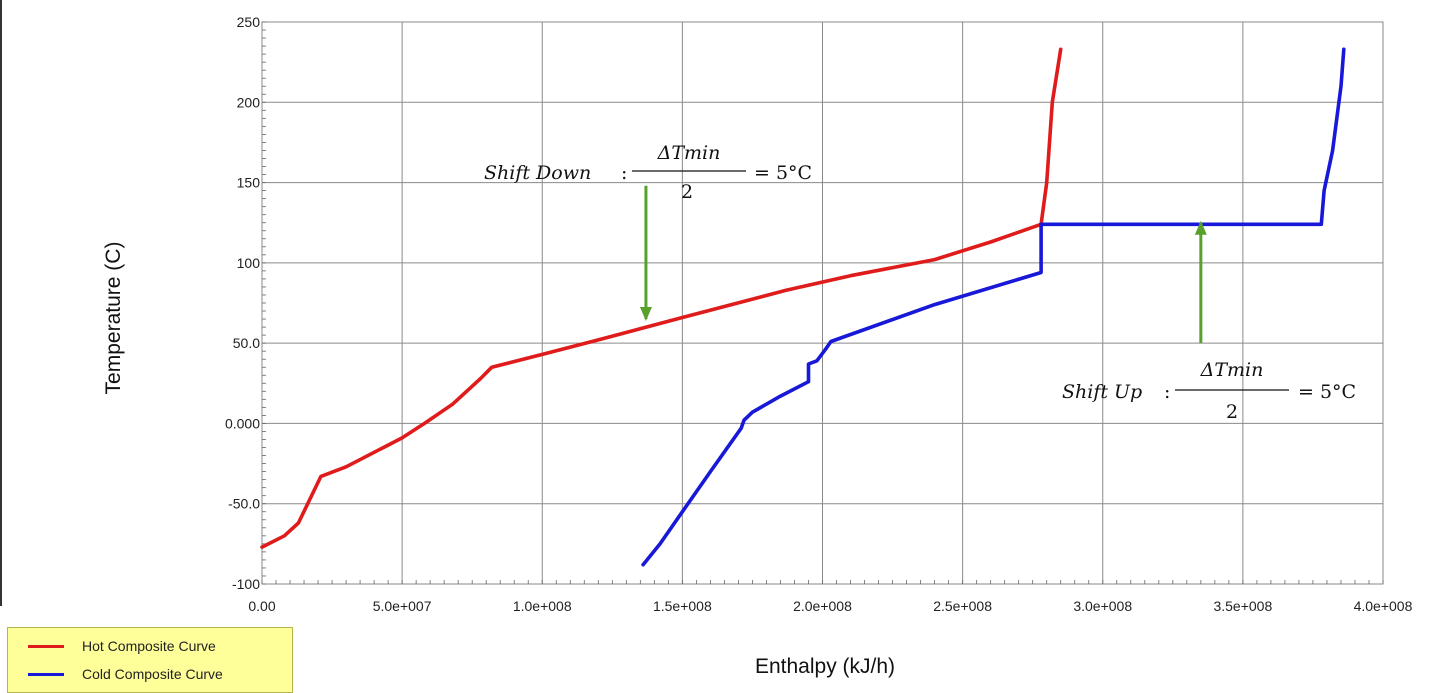  I want to click on shift-up-denominator: 2, so click(1232, 412).